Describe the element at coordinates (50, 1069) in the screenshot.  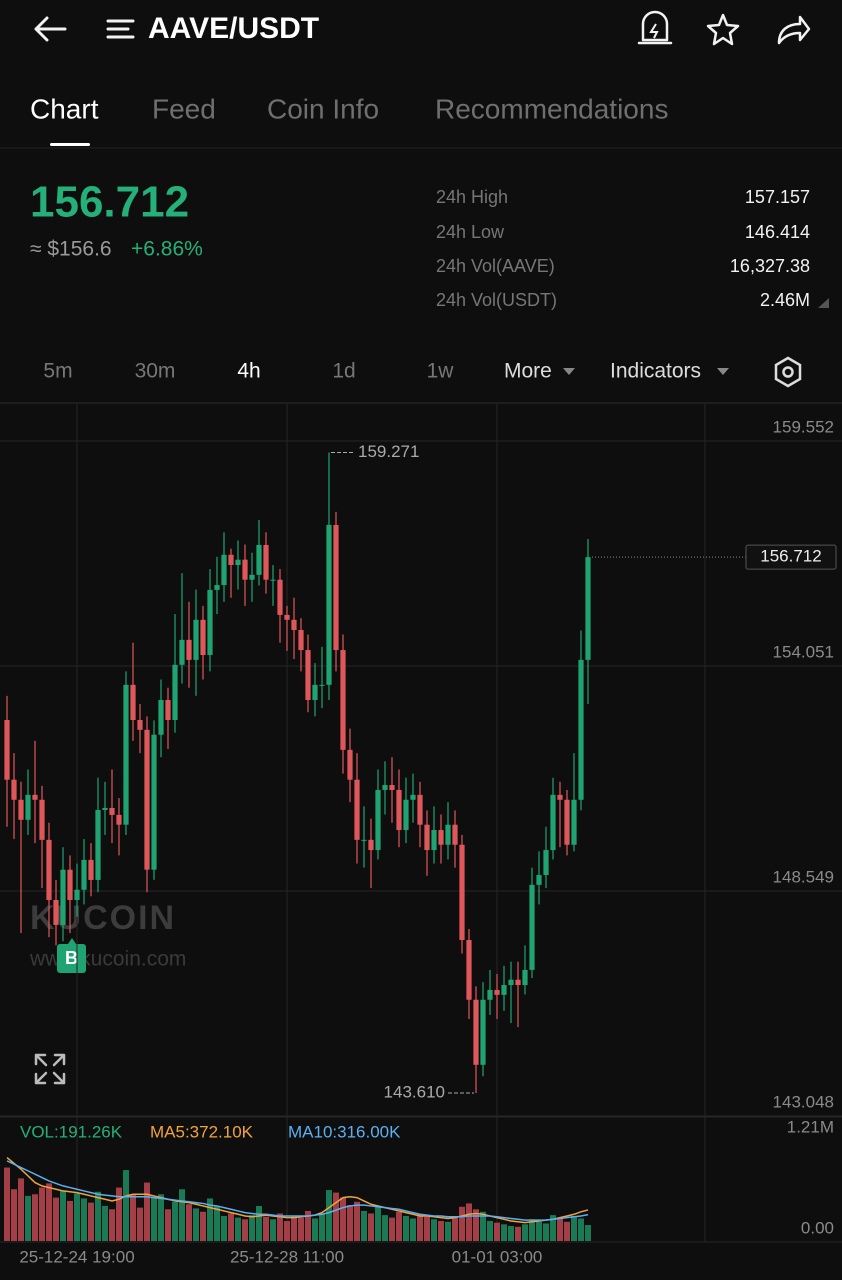
I see `fullscreen-button` at that location.